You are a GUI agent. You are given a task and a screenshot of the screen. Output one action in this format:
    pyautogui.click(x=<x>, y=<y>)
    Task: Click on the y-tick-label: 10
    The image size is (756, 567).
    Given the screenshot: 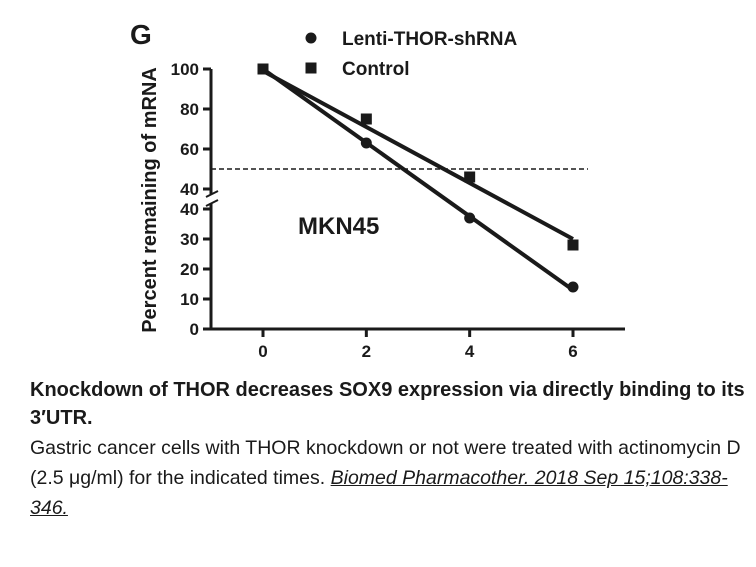 What is the action you would take?
    pyautogui.click(x=189, y=299)
    